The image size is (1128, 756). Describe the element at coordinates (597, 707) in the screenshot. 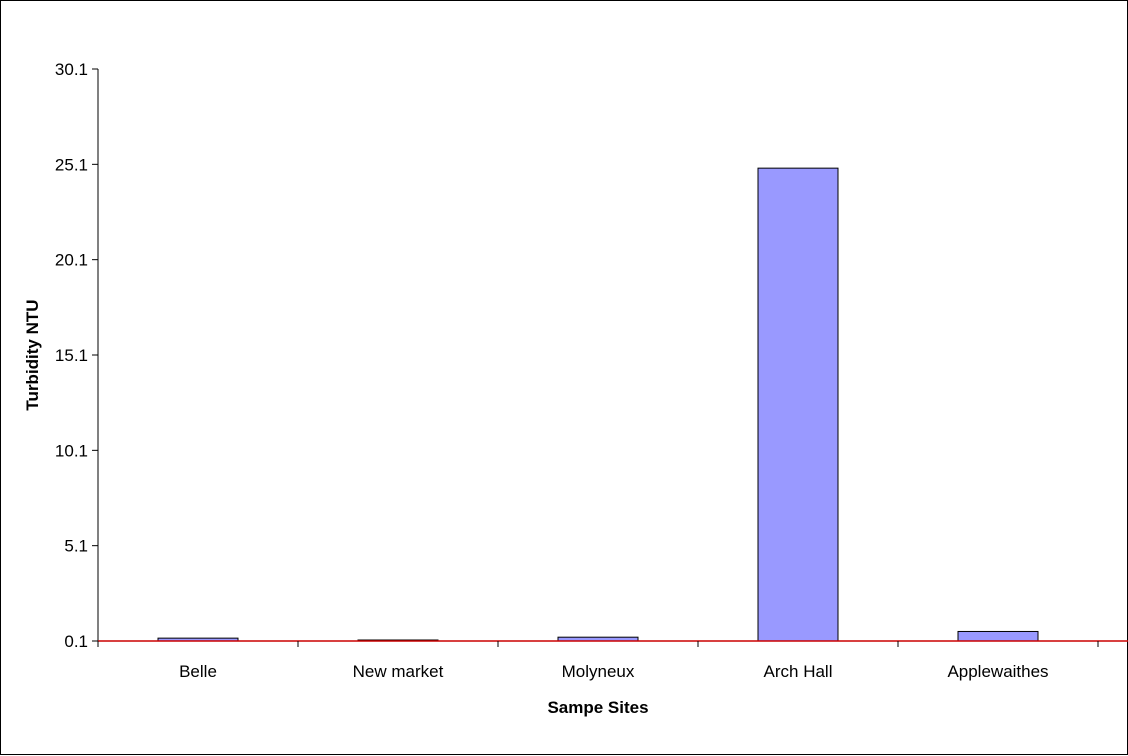

I see `x-axis-title: Sampe Sites` at that location.